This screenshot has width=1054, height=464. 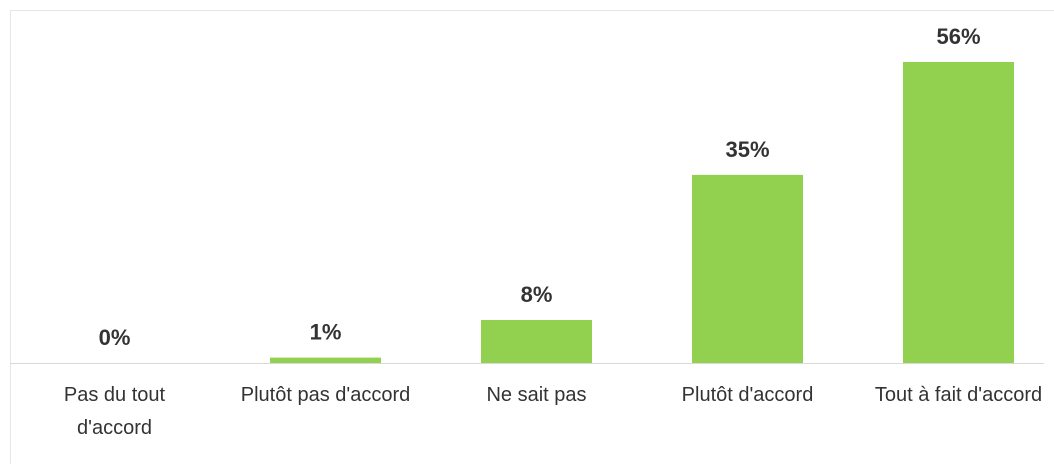 What do you see at coordinates (326, 332) in the screenshot?
I see `value-label: 1%` at bounding box center [326, 332].